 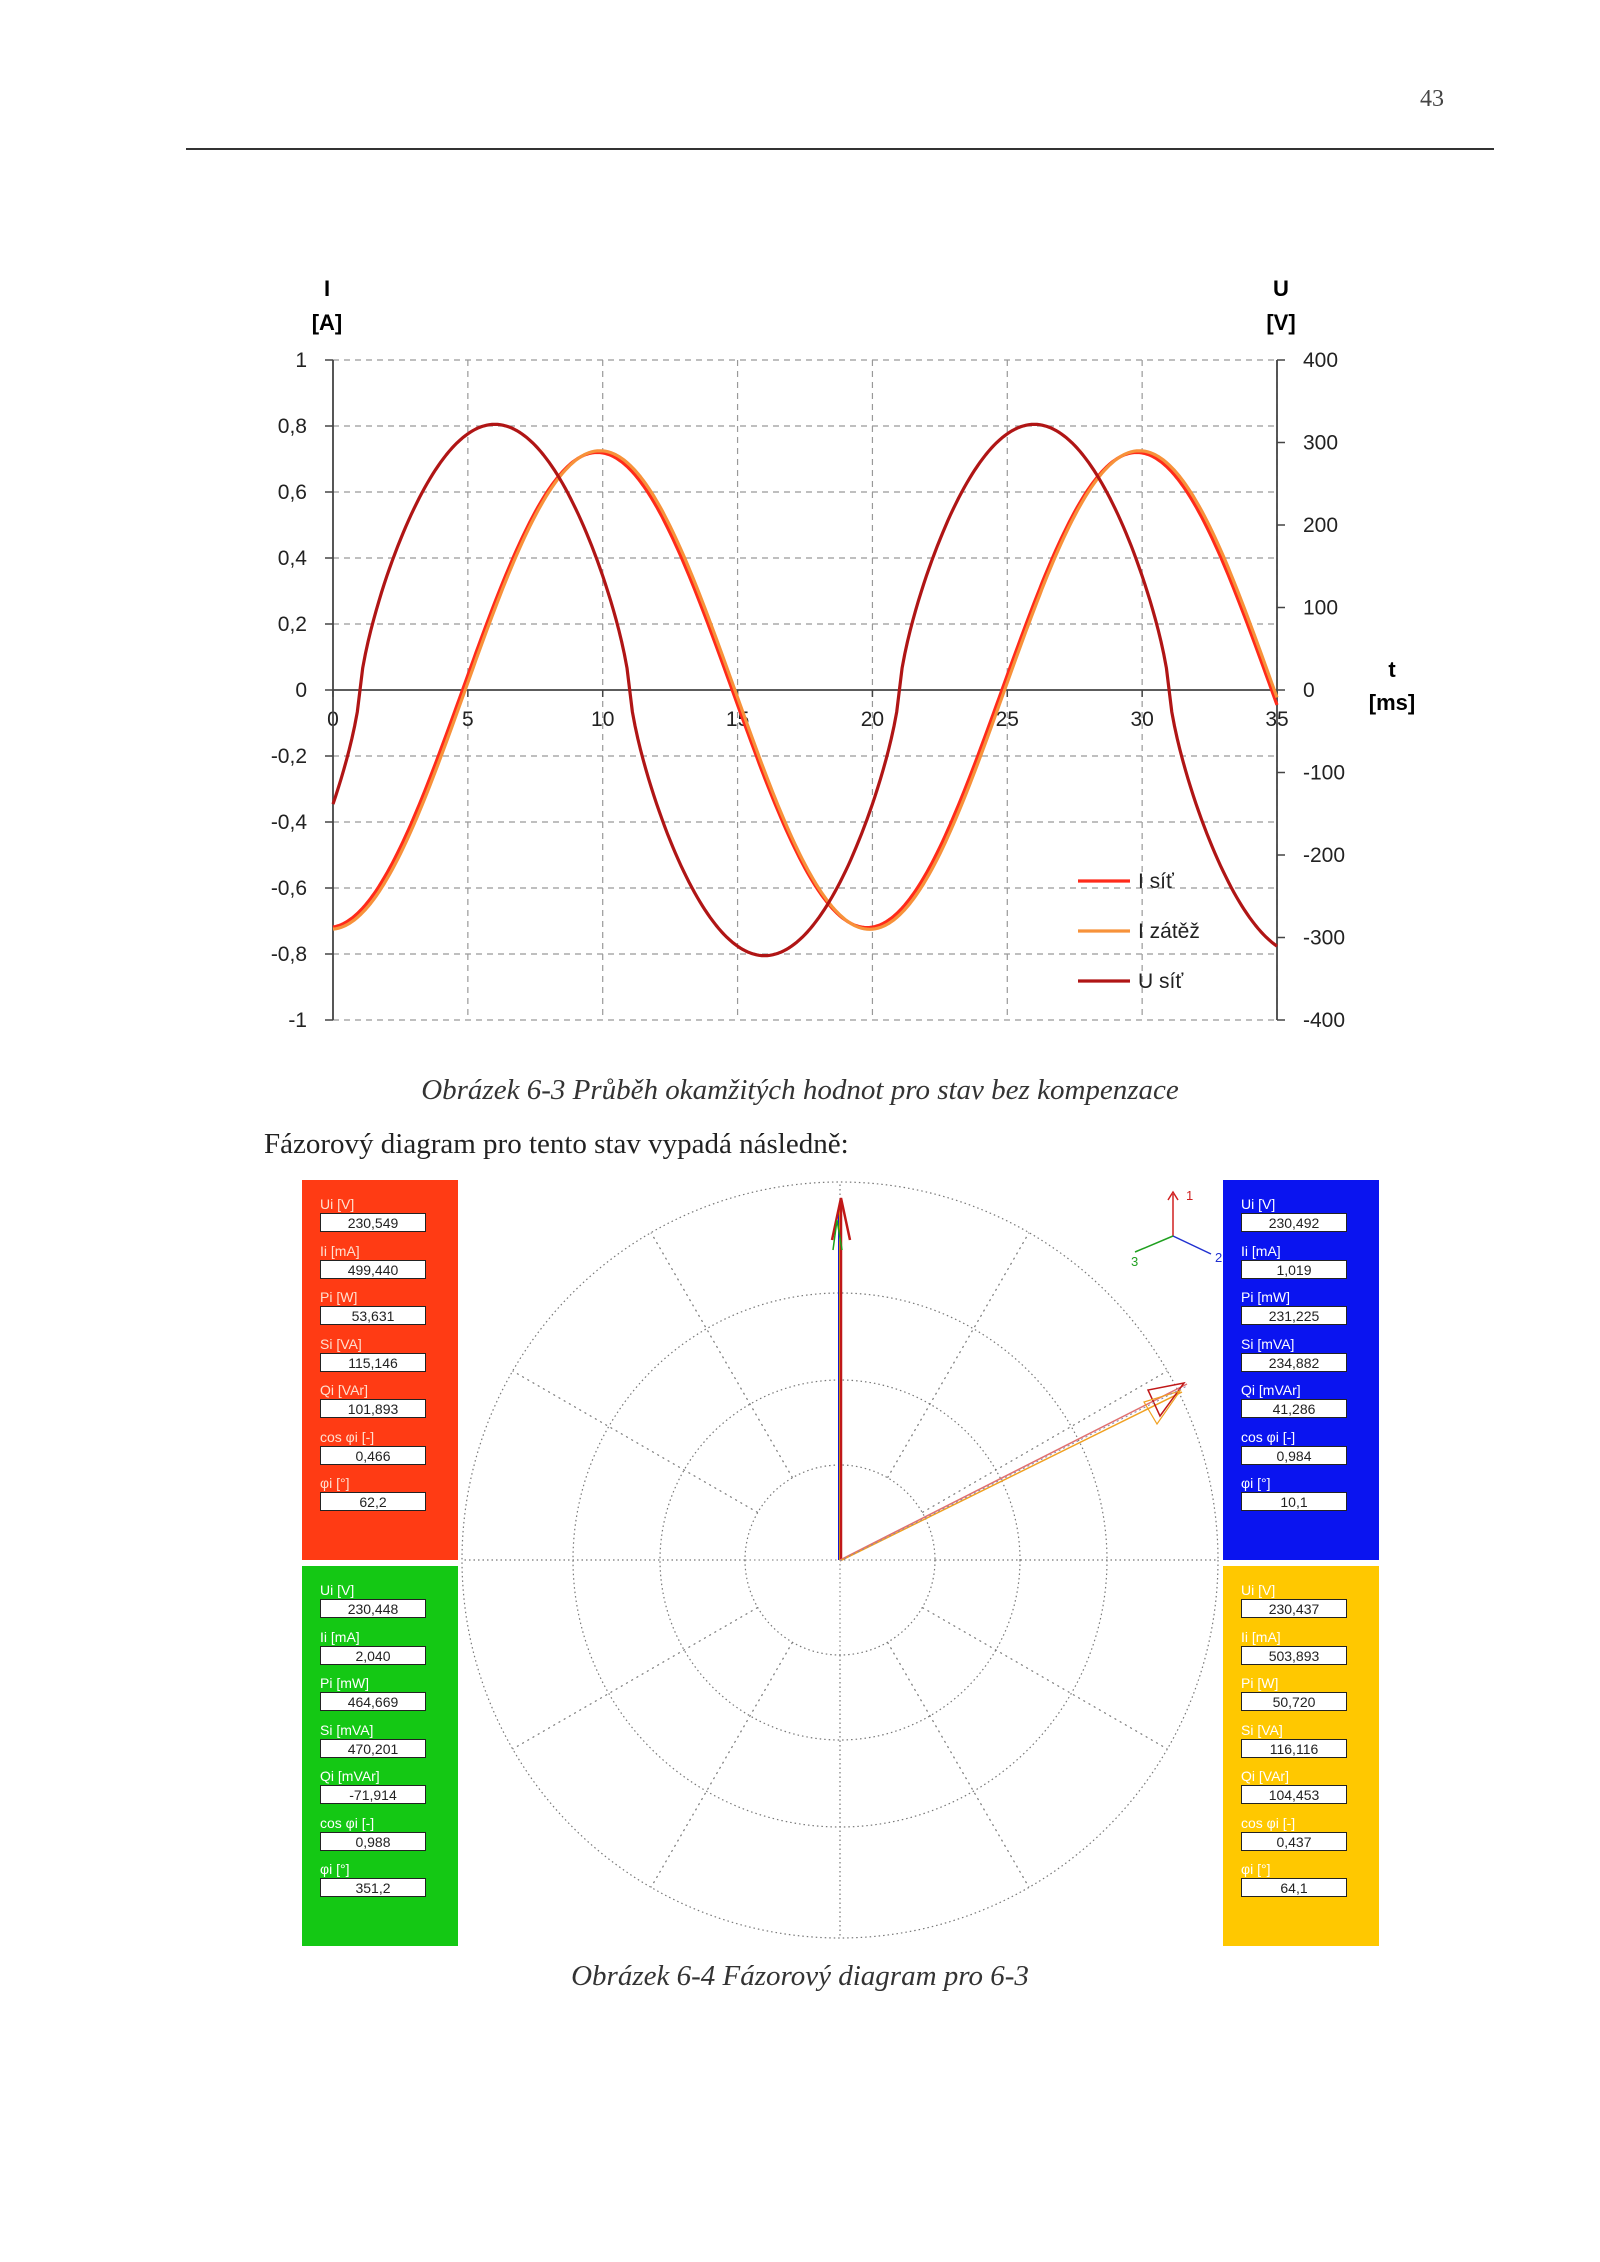 What do you see at coordinates (1294, 1887) in the screenshot?
I see `yellow-field-value: 64,1` at bounding box center [1294, 1887].